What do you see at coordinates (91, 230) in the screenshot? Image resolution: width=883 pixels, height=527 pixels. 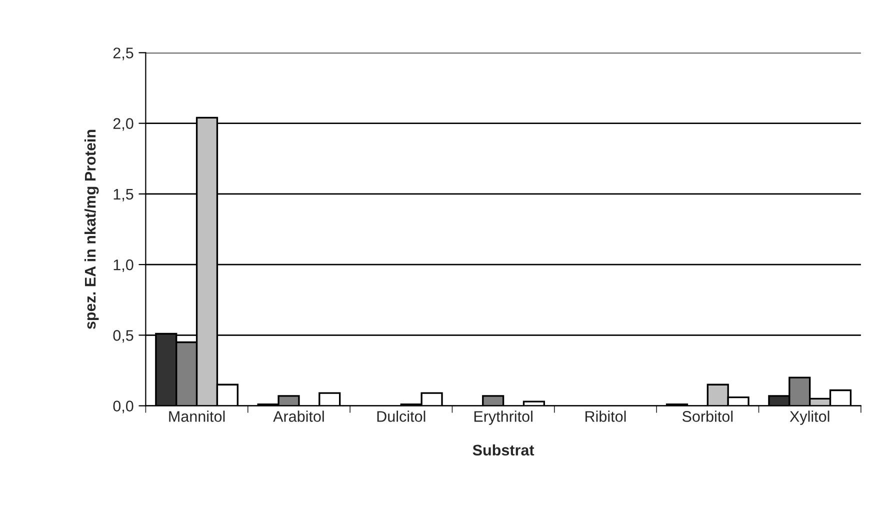 I see `y-axis-title: spez. EA in nkat/mg Protein` at bounding box center [91, 230].